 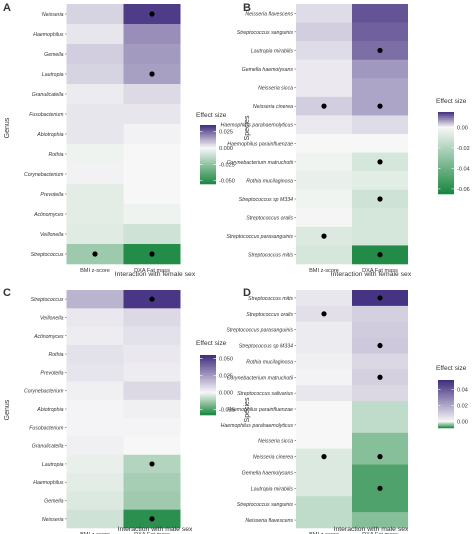 What do you see at coordinates (462, 128) in the screenshot?
I see `legend-tick-label: 0.00` at bounding box center [462, 128].